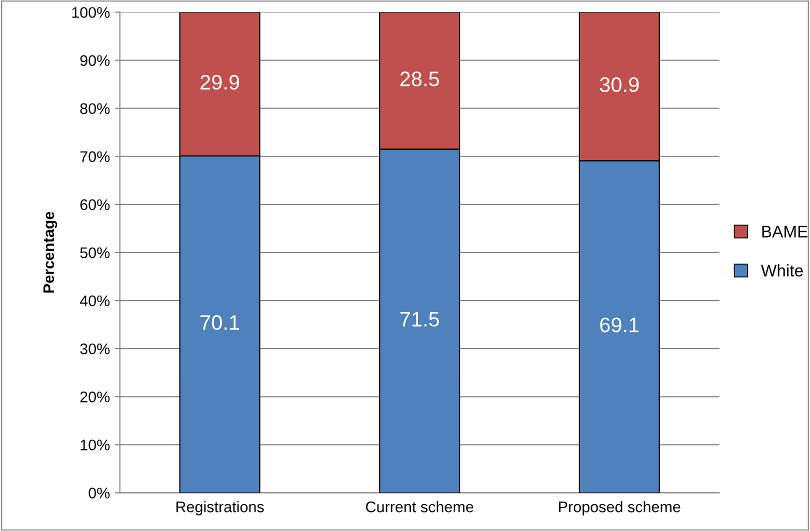  I want to click on y-tick-label: 20%, so click(95, 397).